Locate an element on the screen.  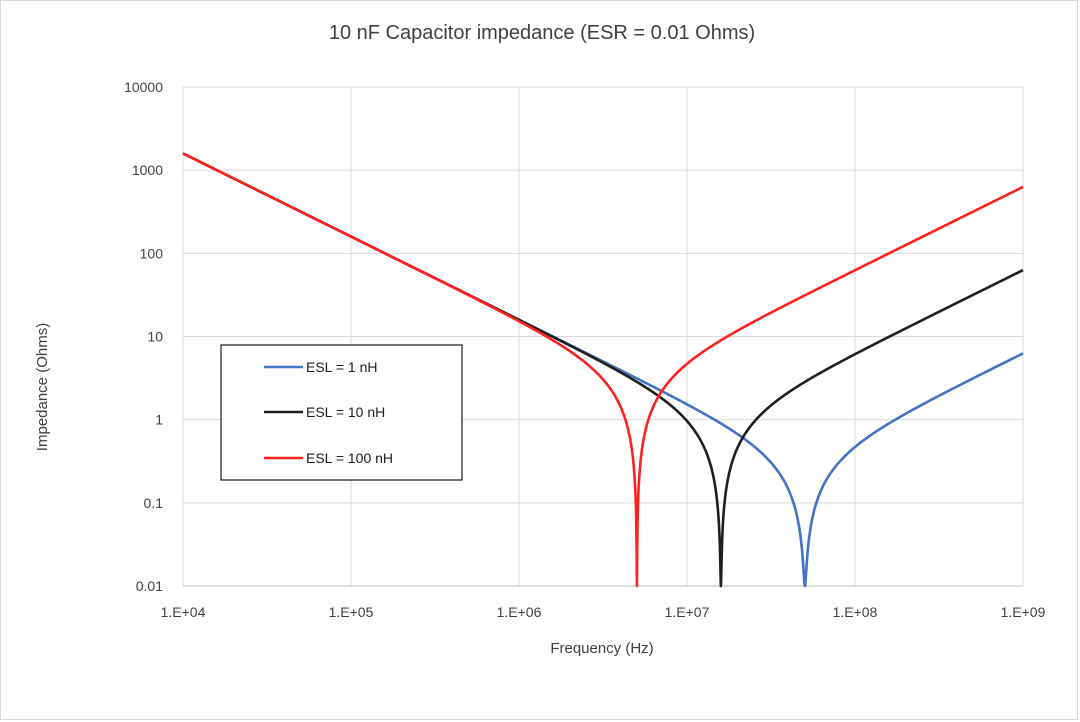
legend-box is located at coordinates (341, 412).